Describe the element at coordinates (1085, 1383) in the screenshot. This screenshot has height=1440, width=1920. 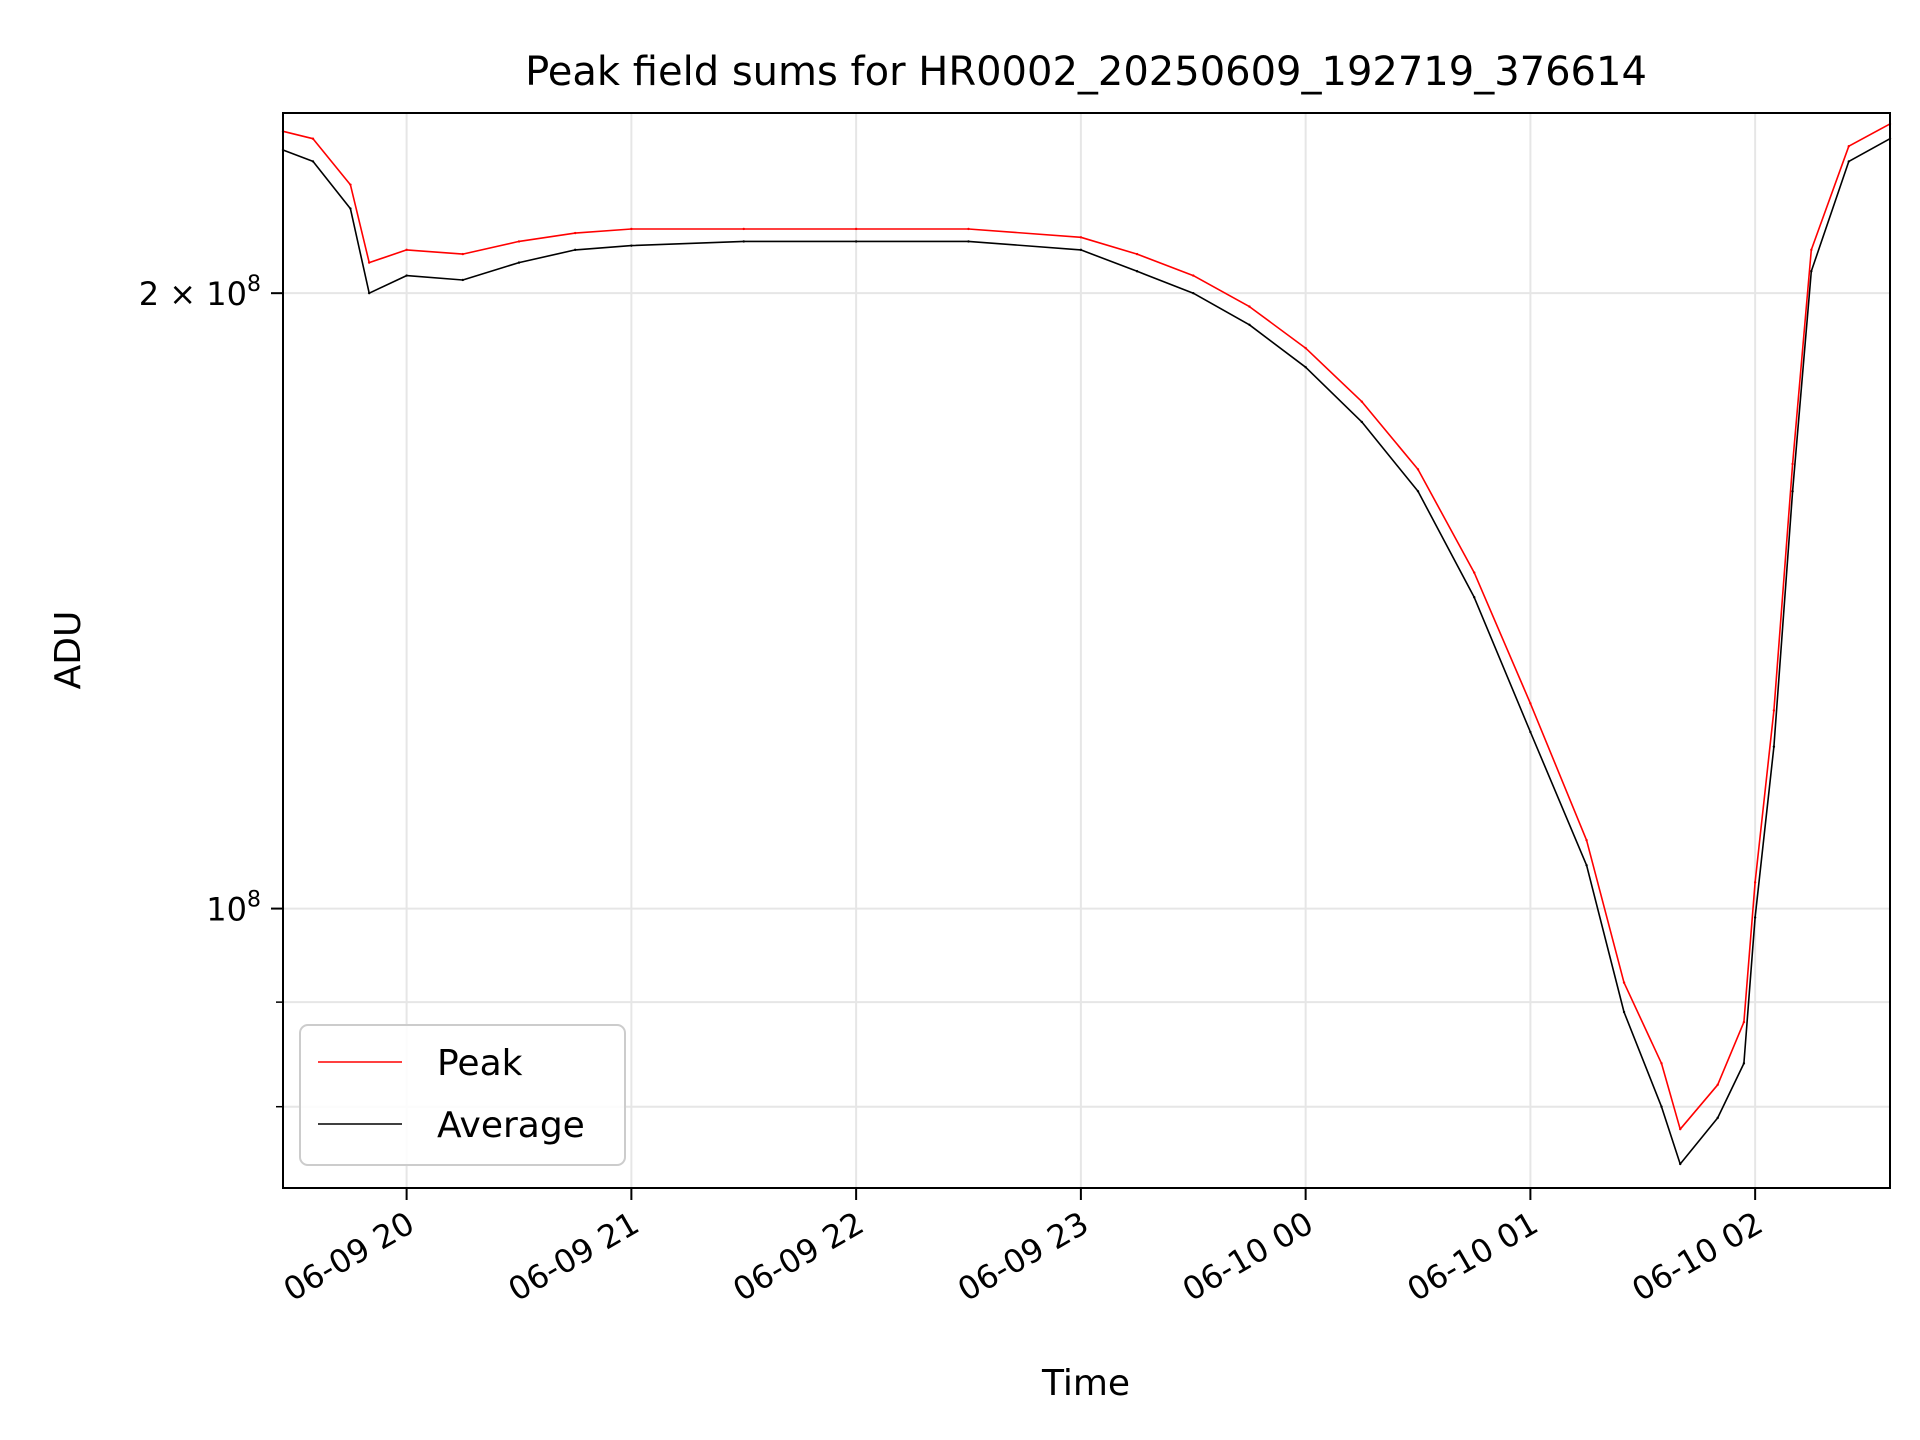
I see `x-axis-label: Time` at that location.